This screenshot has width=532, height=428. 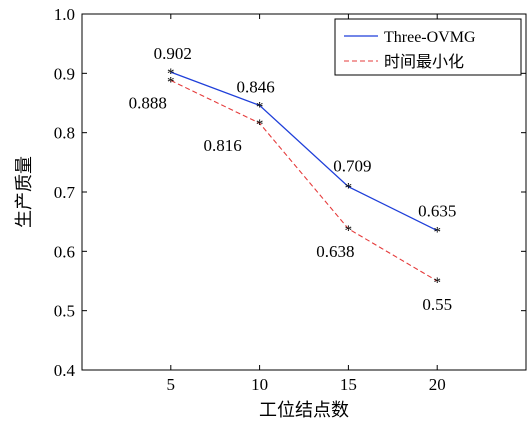 I want to click on data-label-three-ovmg: 0.902, so click(x=173, y=53).